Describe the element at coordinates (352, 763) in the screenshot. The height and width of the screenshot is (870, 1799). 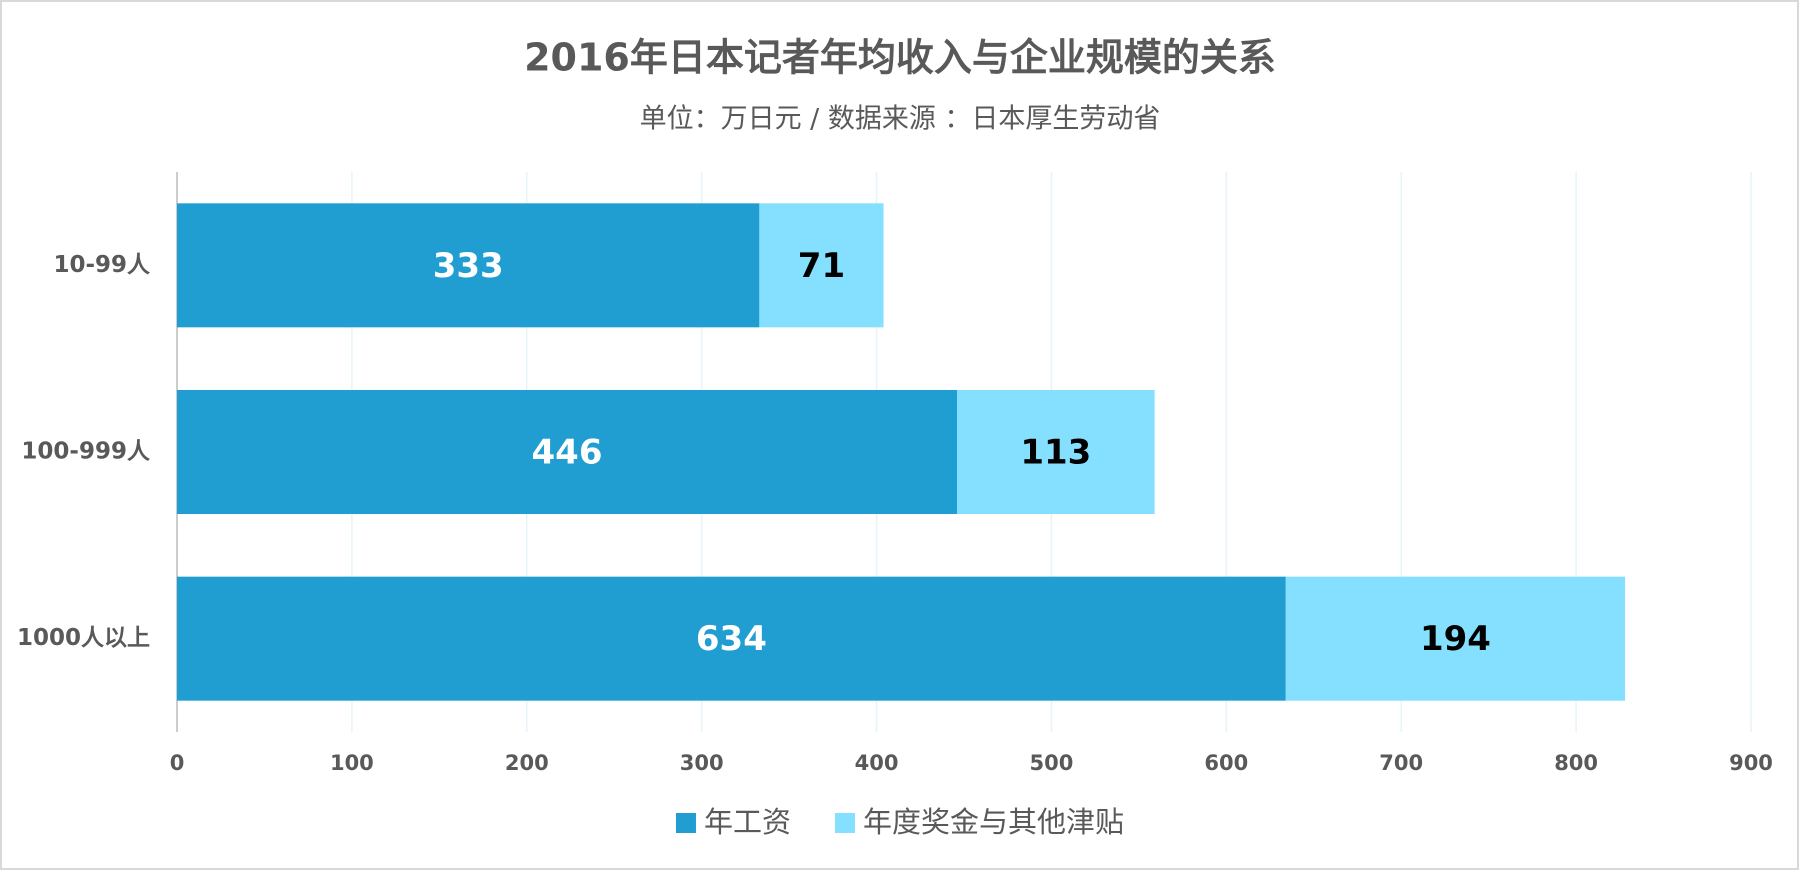
I see `x-tick-label: 100` at that location.